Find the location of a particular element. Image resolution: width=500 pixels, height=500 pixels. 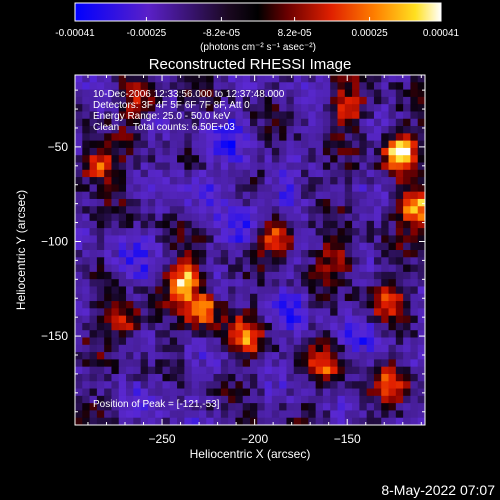

x-axis-label: Heliocentric X (arcsec) is located at coordinates (250, 454).